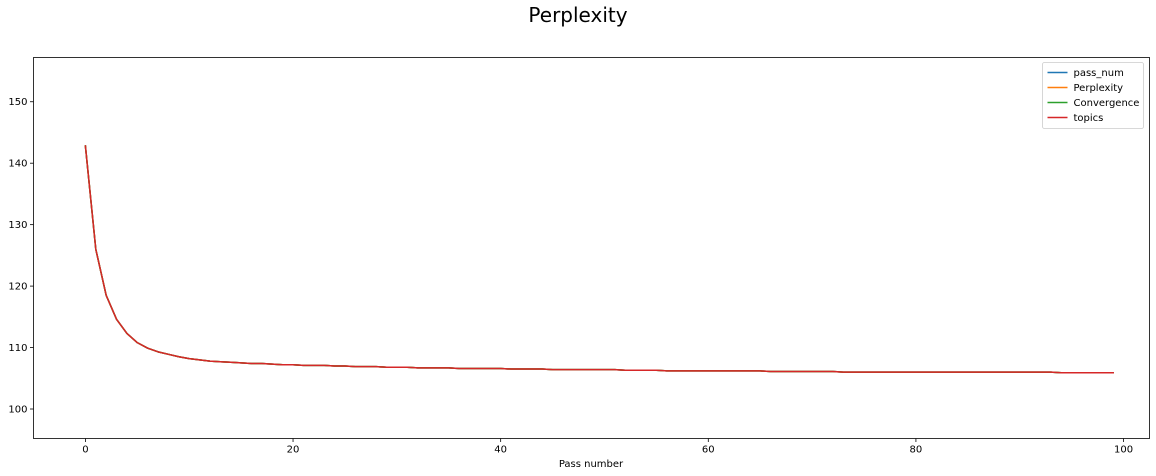  What do you see at coordinates (17, 410) in the screenshot?
I see `y-tick-label: 100` at bounding box center [17, 410].